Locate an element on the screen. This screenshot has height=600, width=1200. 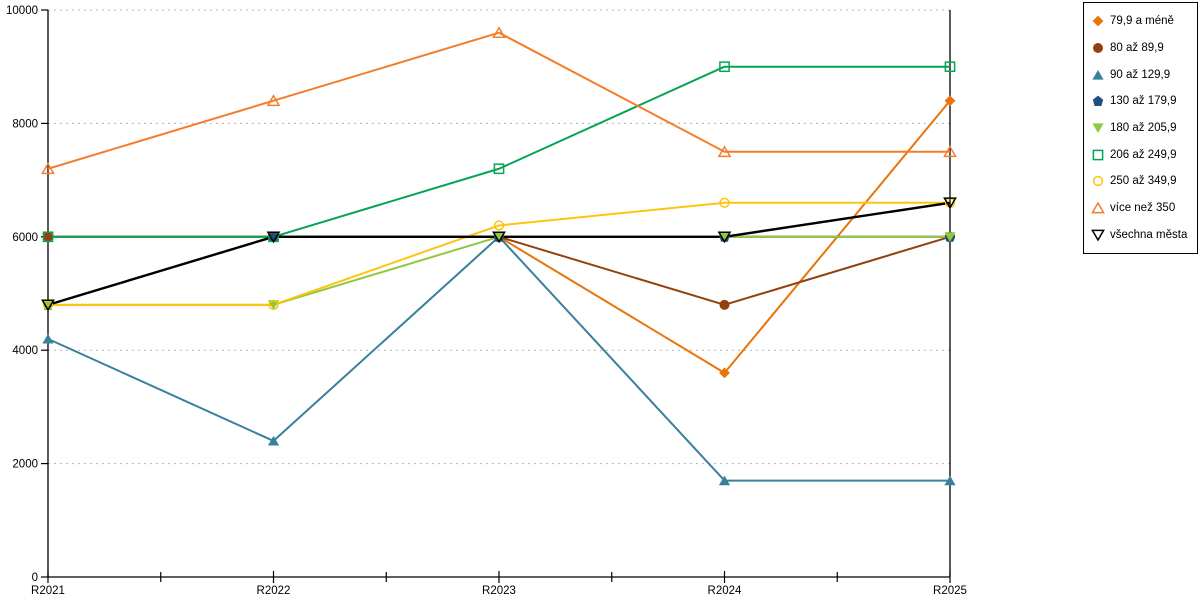
data-point-4-R2023 is located at coordinates (499, 237).